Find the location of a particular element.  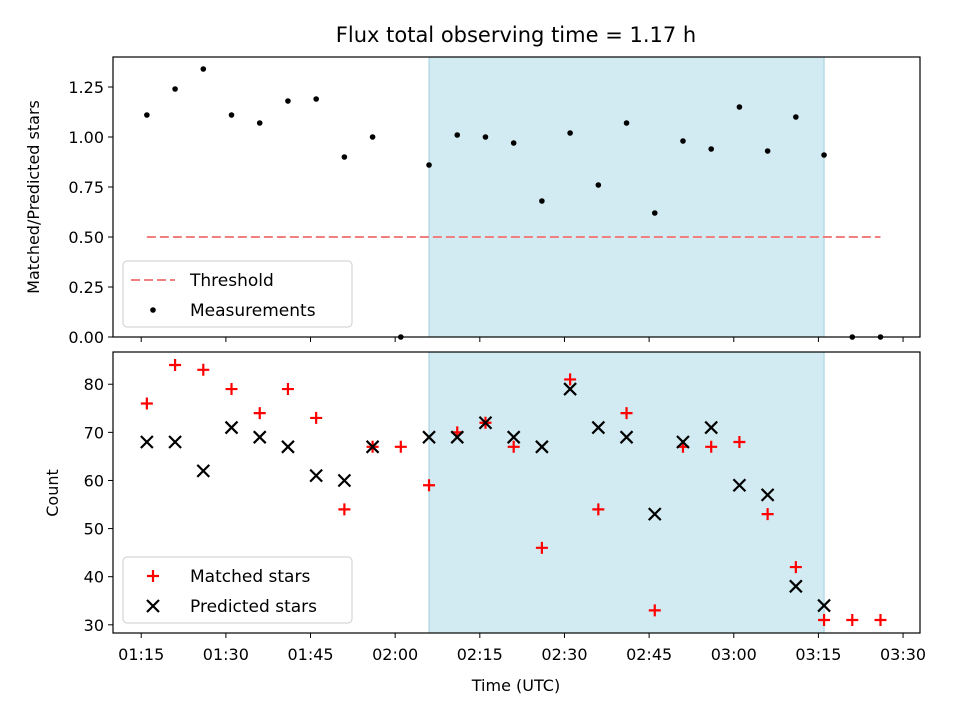

bottom-legend-entry: Predicted stars is located at coordinates (253, 607).